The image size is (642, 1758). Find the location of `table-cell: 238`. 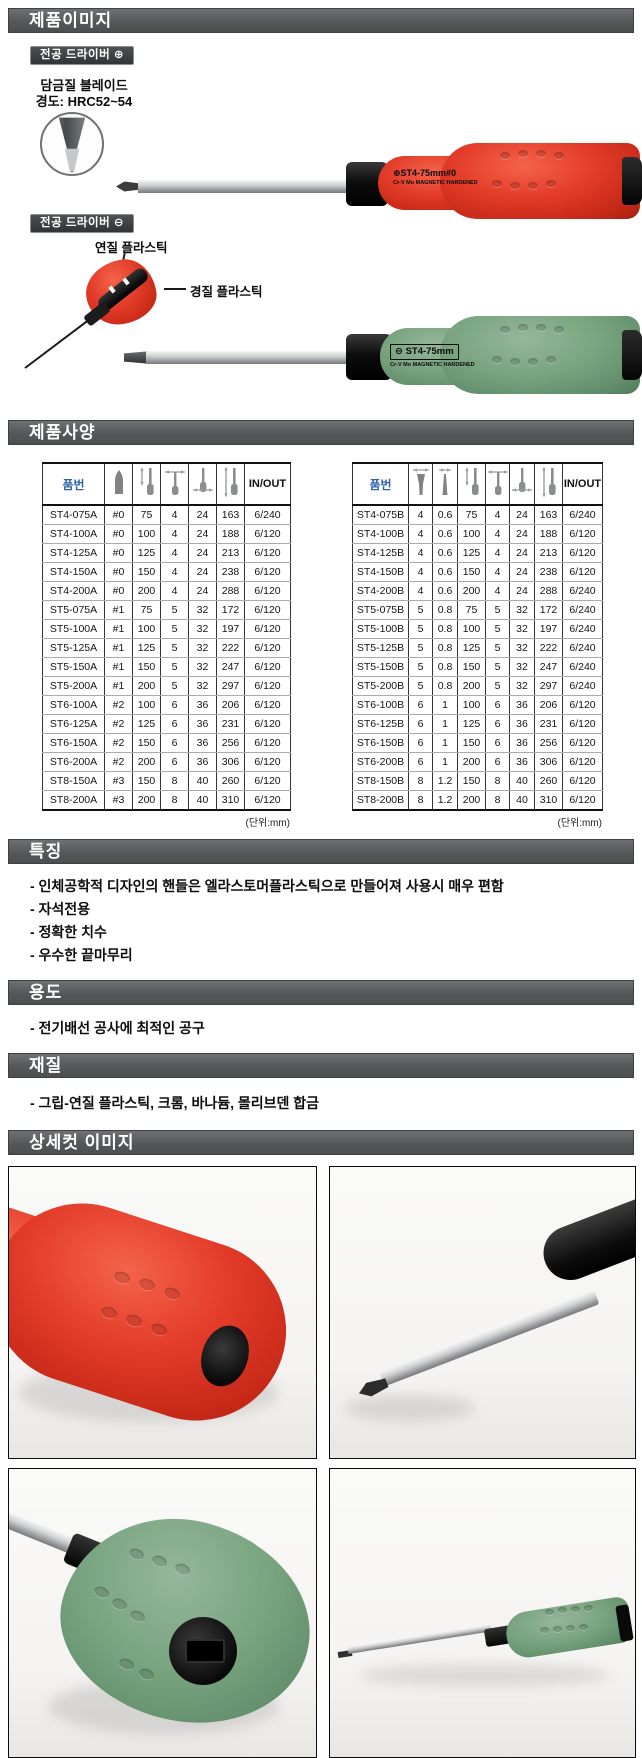

table-cell: 238 is located at coordinates (548, 572).